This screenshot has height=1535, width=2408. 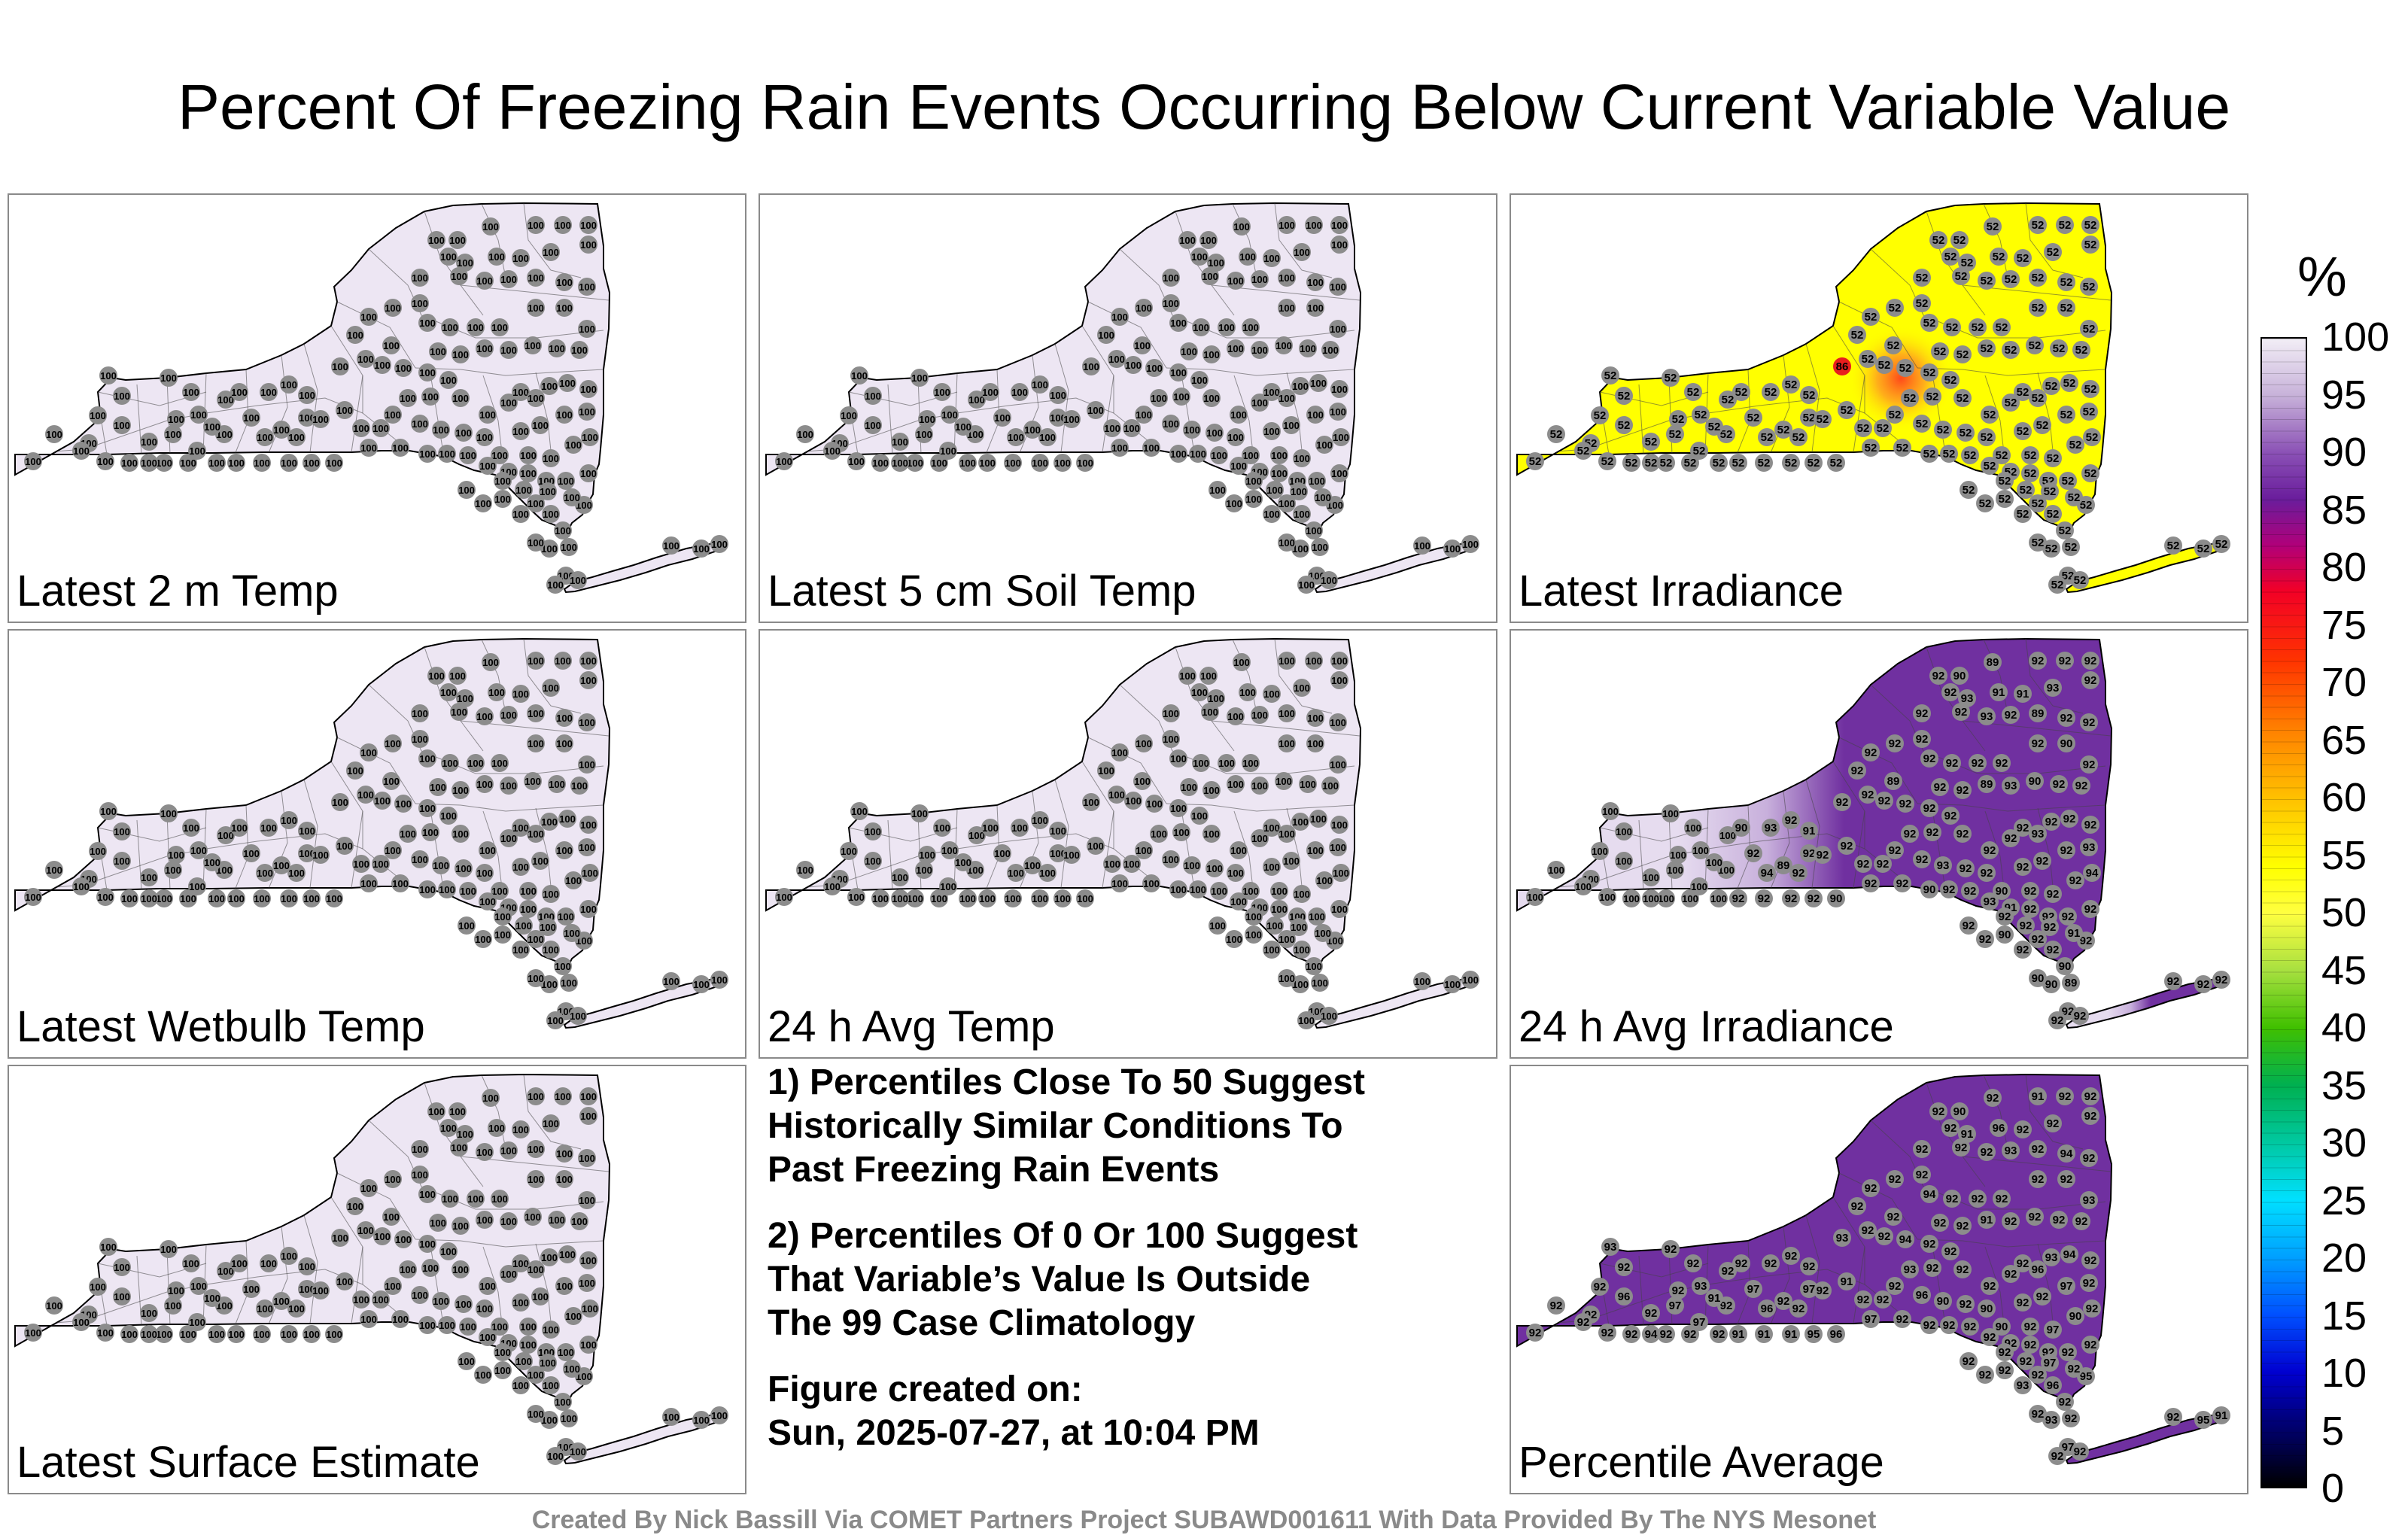 I want to click on panel-label: Latest Surface Estimate, so click(x=248, y=1463).